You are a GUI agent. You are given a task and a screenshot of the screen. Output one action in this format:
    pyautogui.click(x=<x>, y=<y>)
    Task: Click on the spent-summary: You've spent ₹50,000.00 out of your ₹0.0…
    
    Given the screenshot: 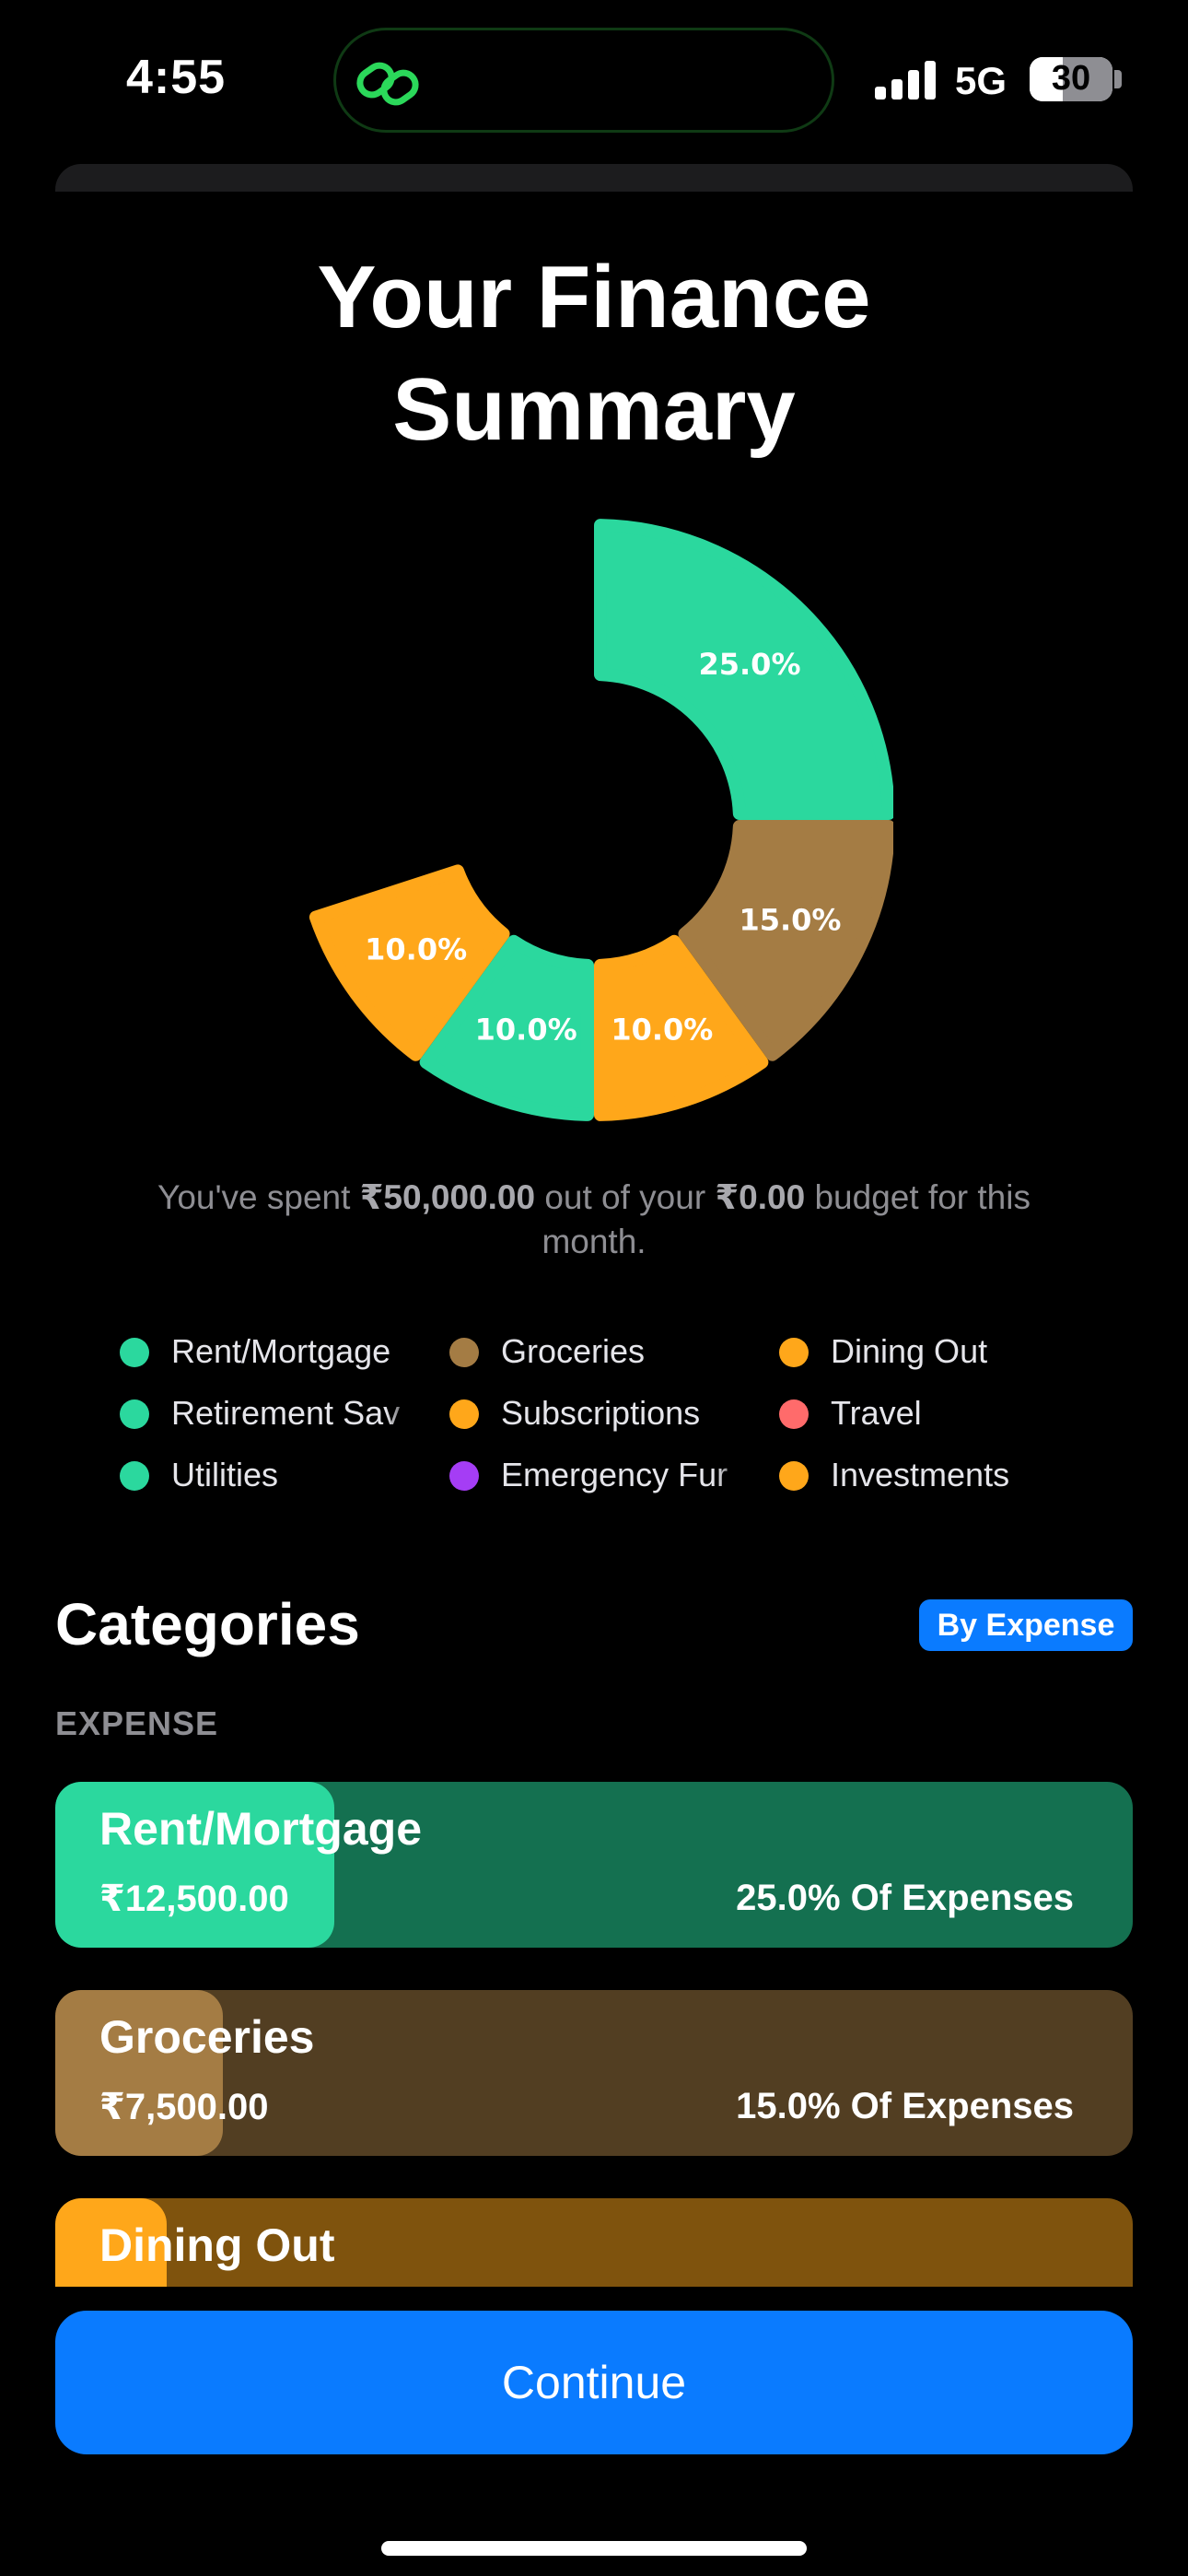 What is the action you would take?
    pyautogui.click(x=594, y=1220)
    